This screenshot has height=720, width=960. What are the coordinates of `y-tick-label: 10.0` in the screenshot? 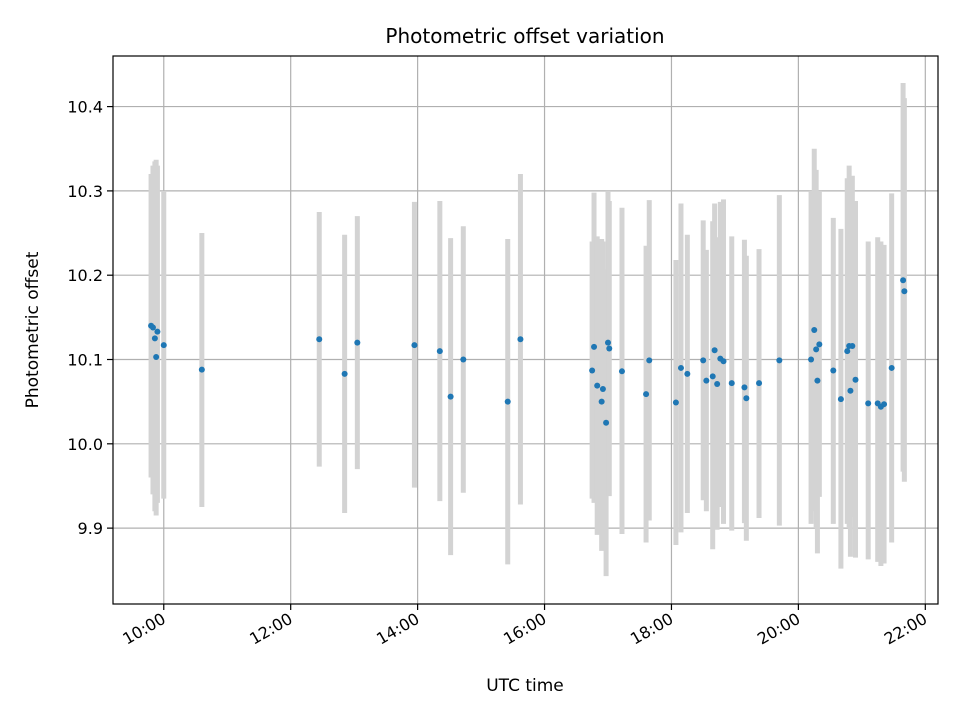 It's located at (85, 444).